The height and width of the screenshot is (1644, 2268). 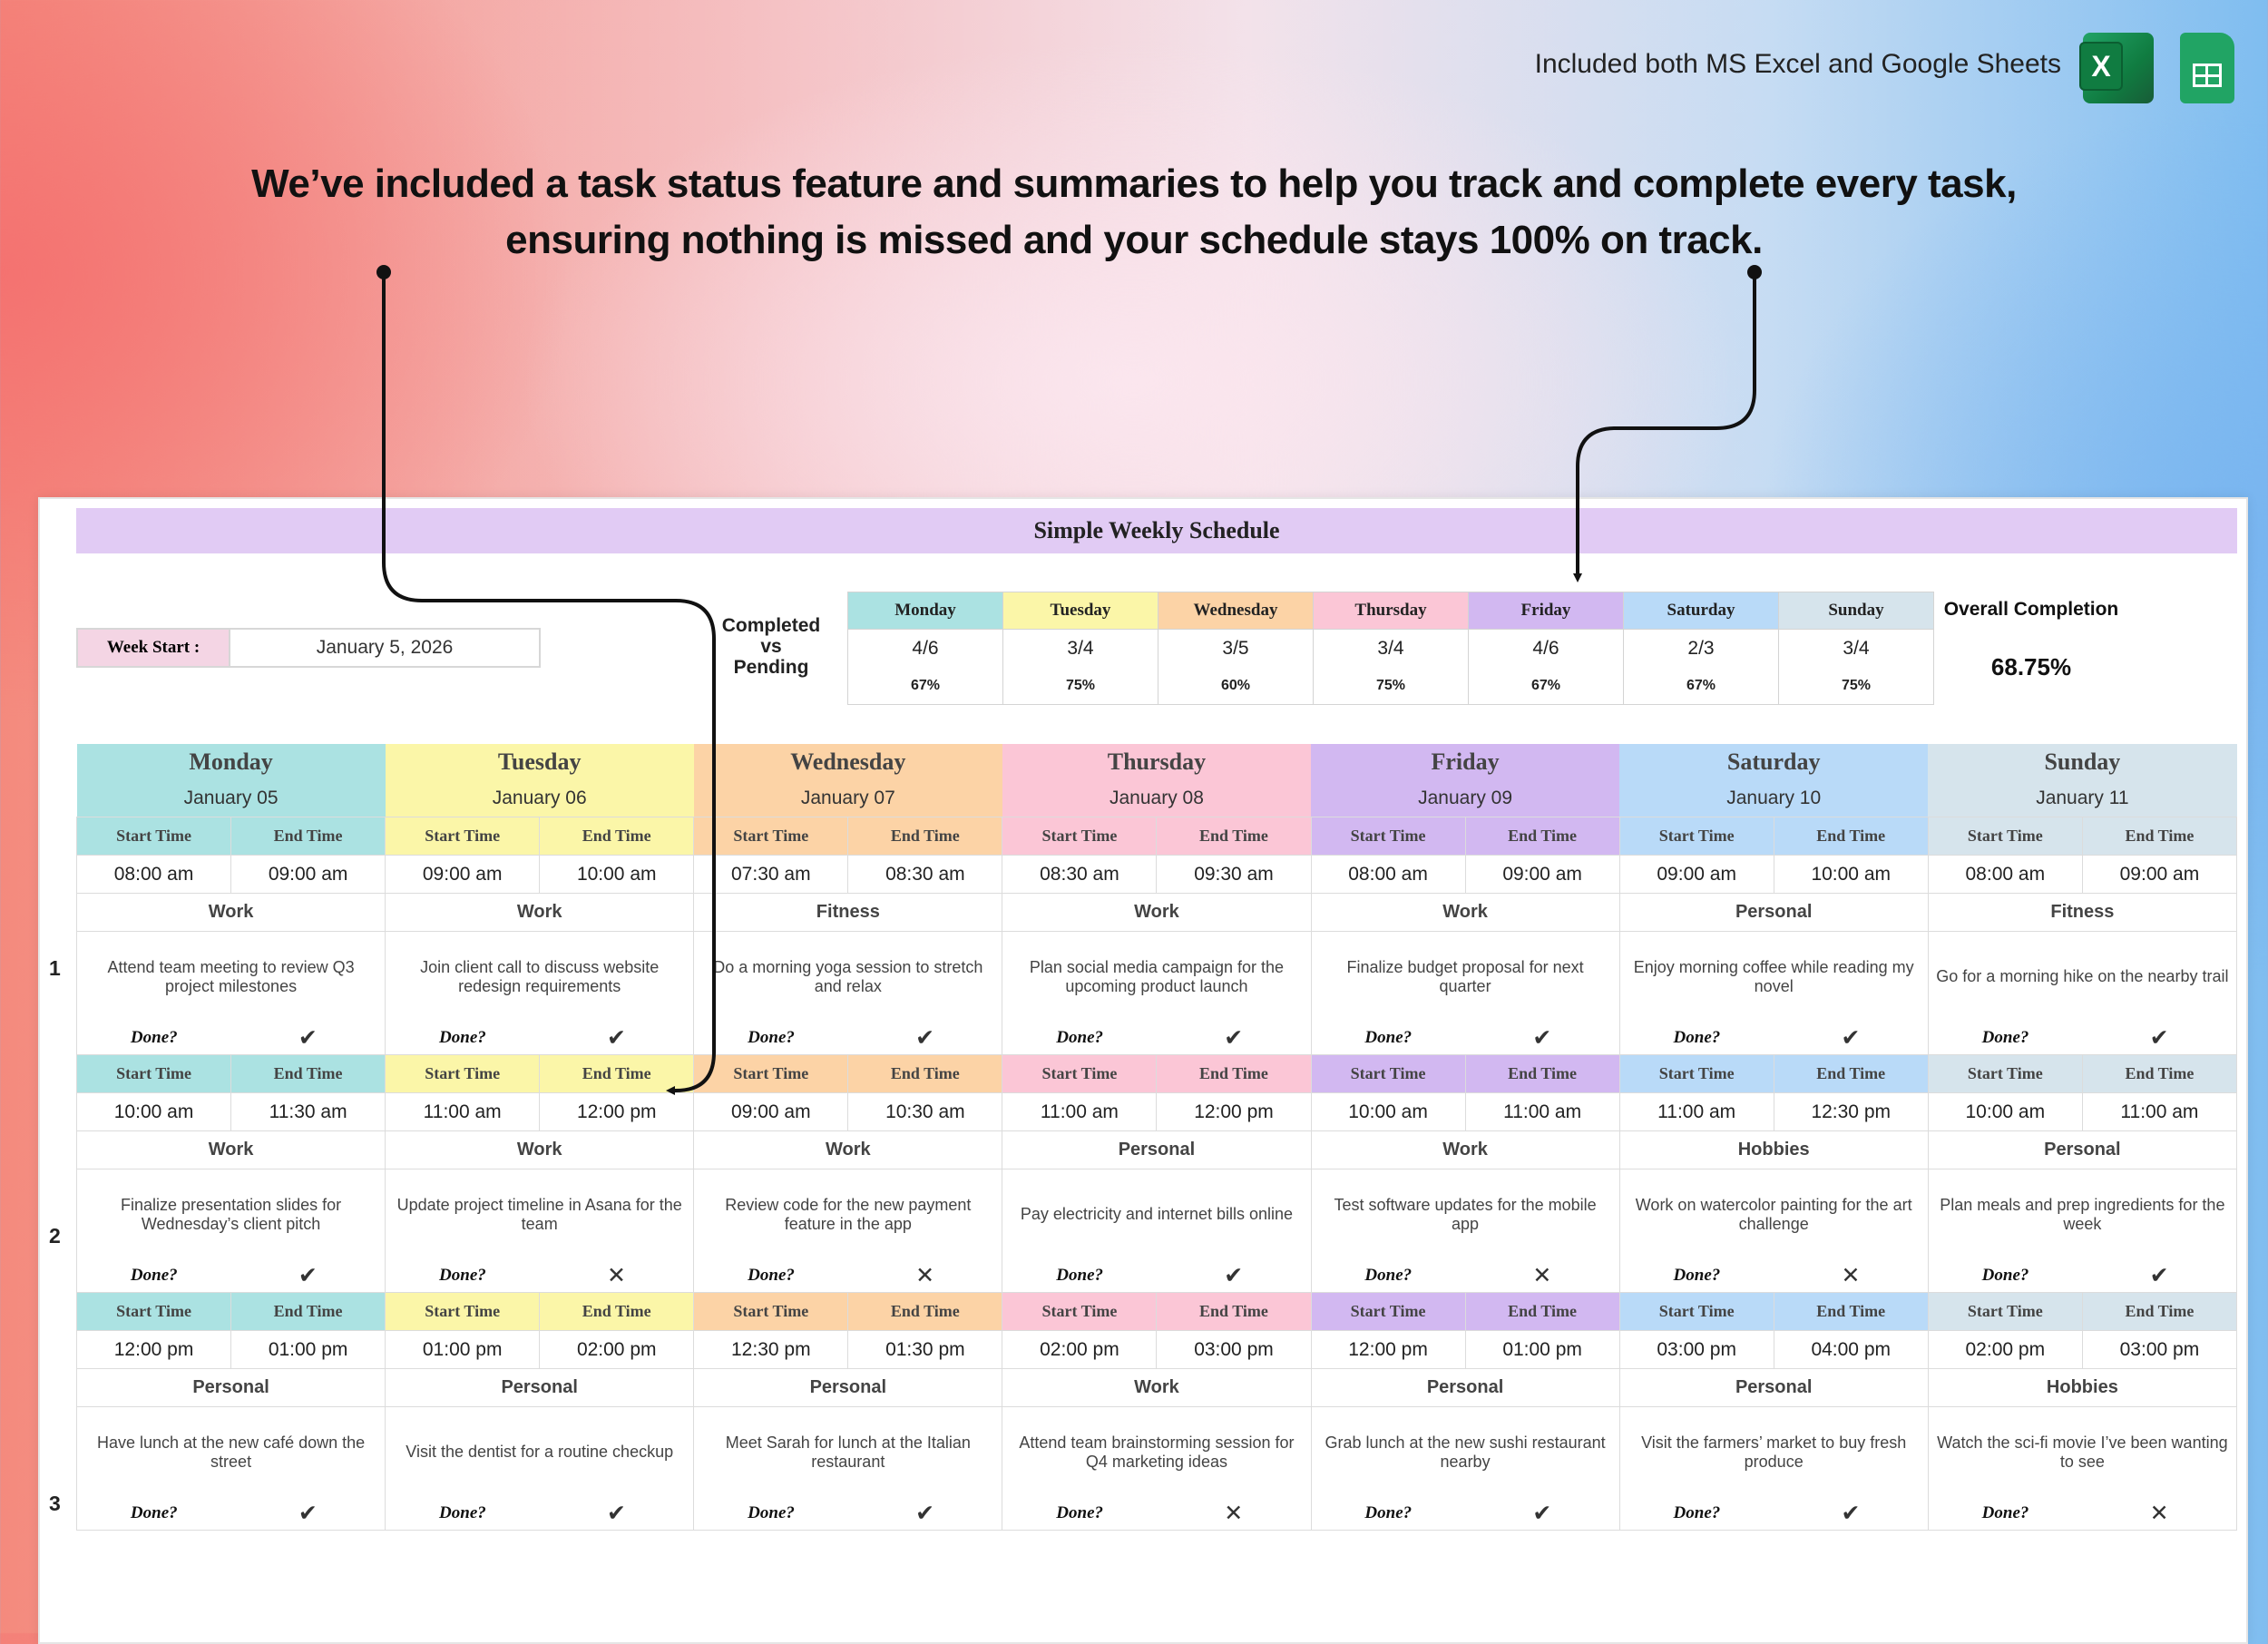 What do you see at coordinates (771, 1349) in the screenshot?
I see `start-time-cell: 12:30 pm` at bounding box center [771, 1349].